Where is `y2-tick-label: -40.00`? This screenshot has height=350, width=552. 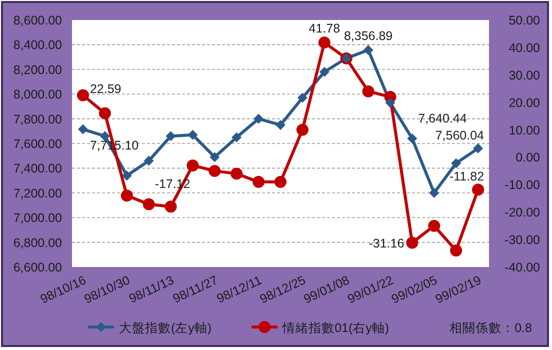 y2-tick-label: -40.00 is located at coordinates (522, 267).